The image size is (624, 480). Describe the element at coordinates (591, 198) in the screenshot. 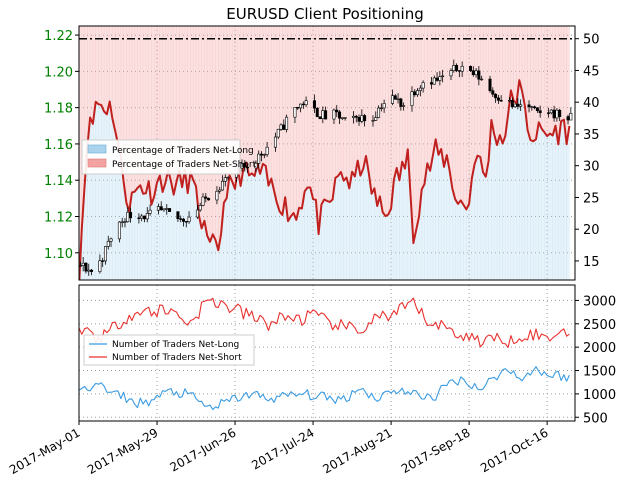

I see `percent-tick-label: 25` at that location.